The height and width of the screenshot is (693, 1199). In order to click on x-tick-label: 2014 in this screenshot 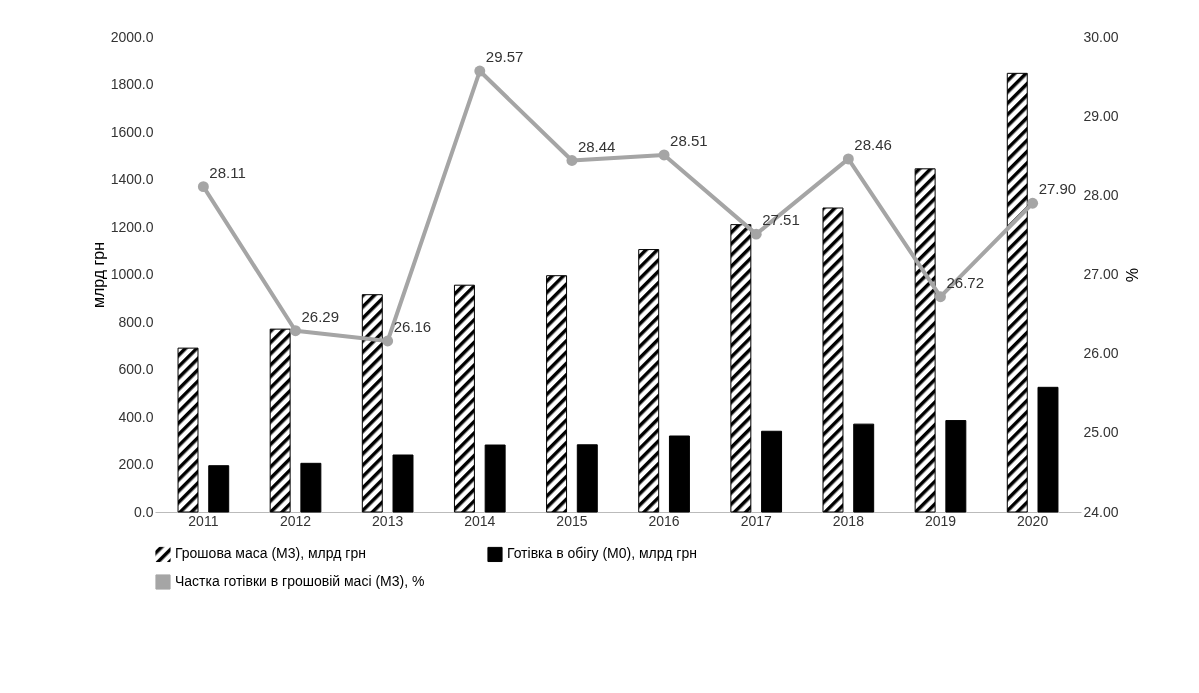, I will do `click(480, 520)`.